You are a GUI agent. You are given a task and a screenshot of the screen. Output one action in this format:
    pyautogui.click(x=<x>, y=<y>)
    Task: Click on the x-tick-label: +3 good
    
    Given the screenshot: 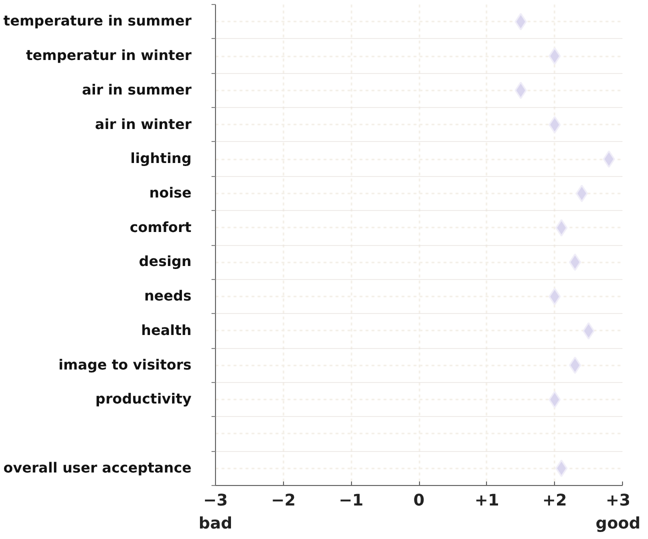 What is the action you would take?
    pyautogui.click(x=618, y=511)
    